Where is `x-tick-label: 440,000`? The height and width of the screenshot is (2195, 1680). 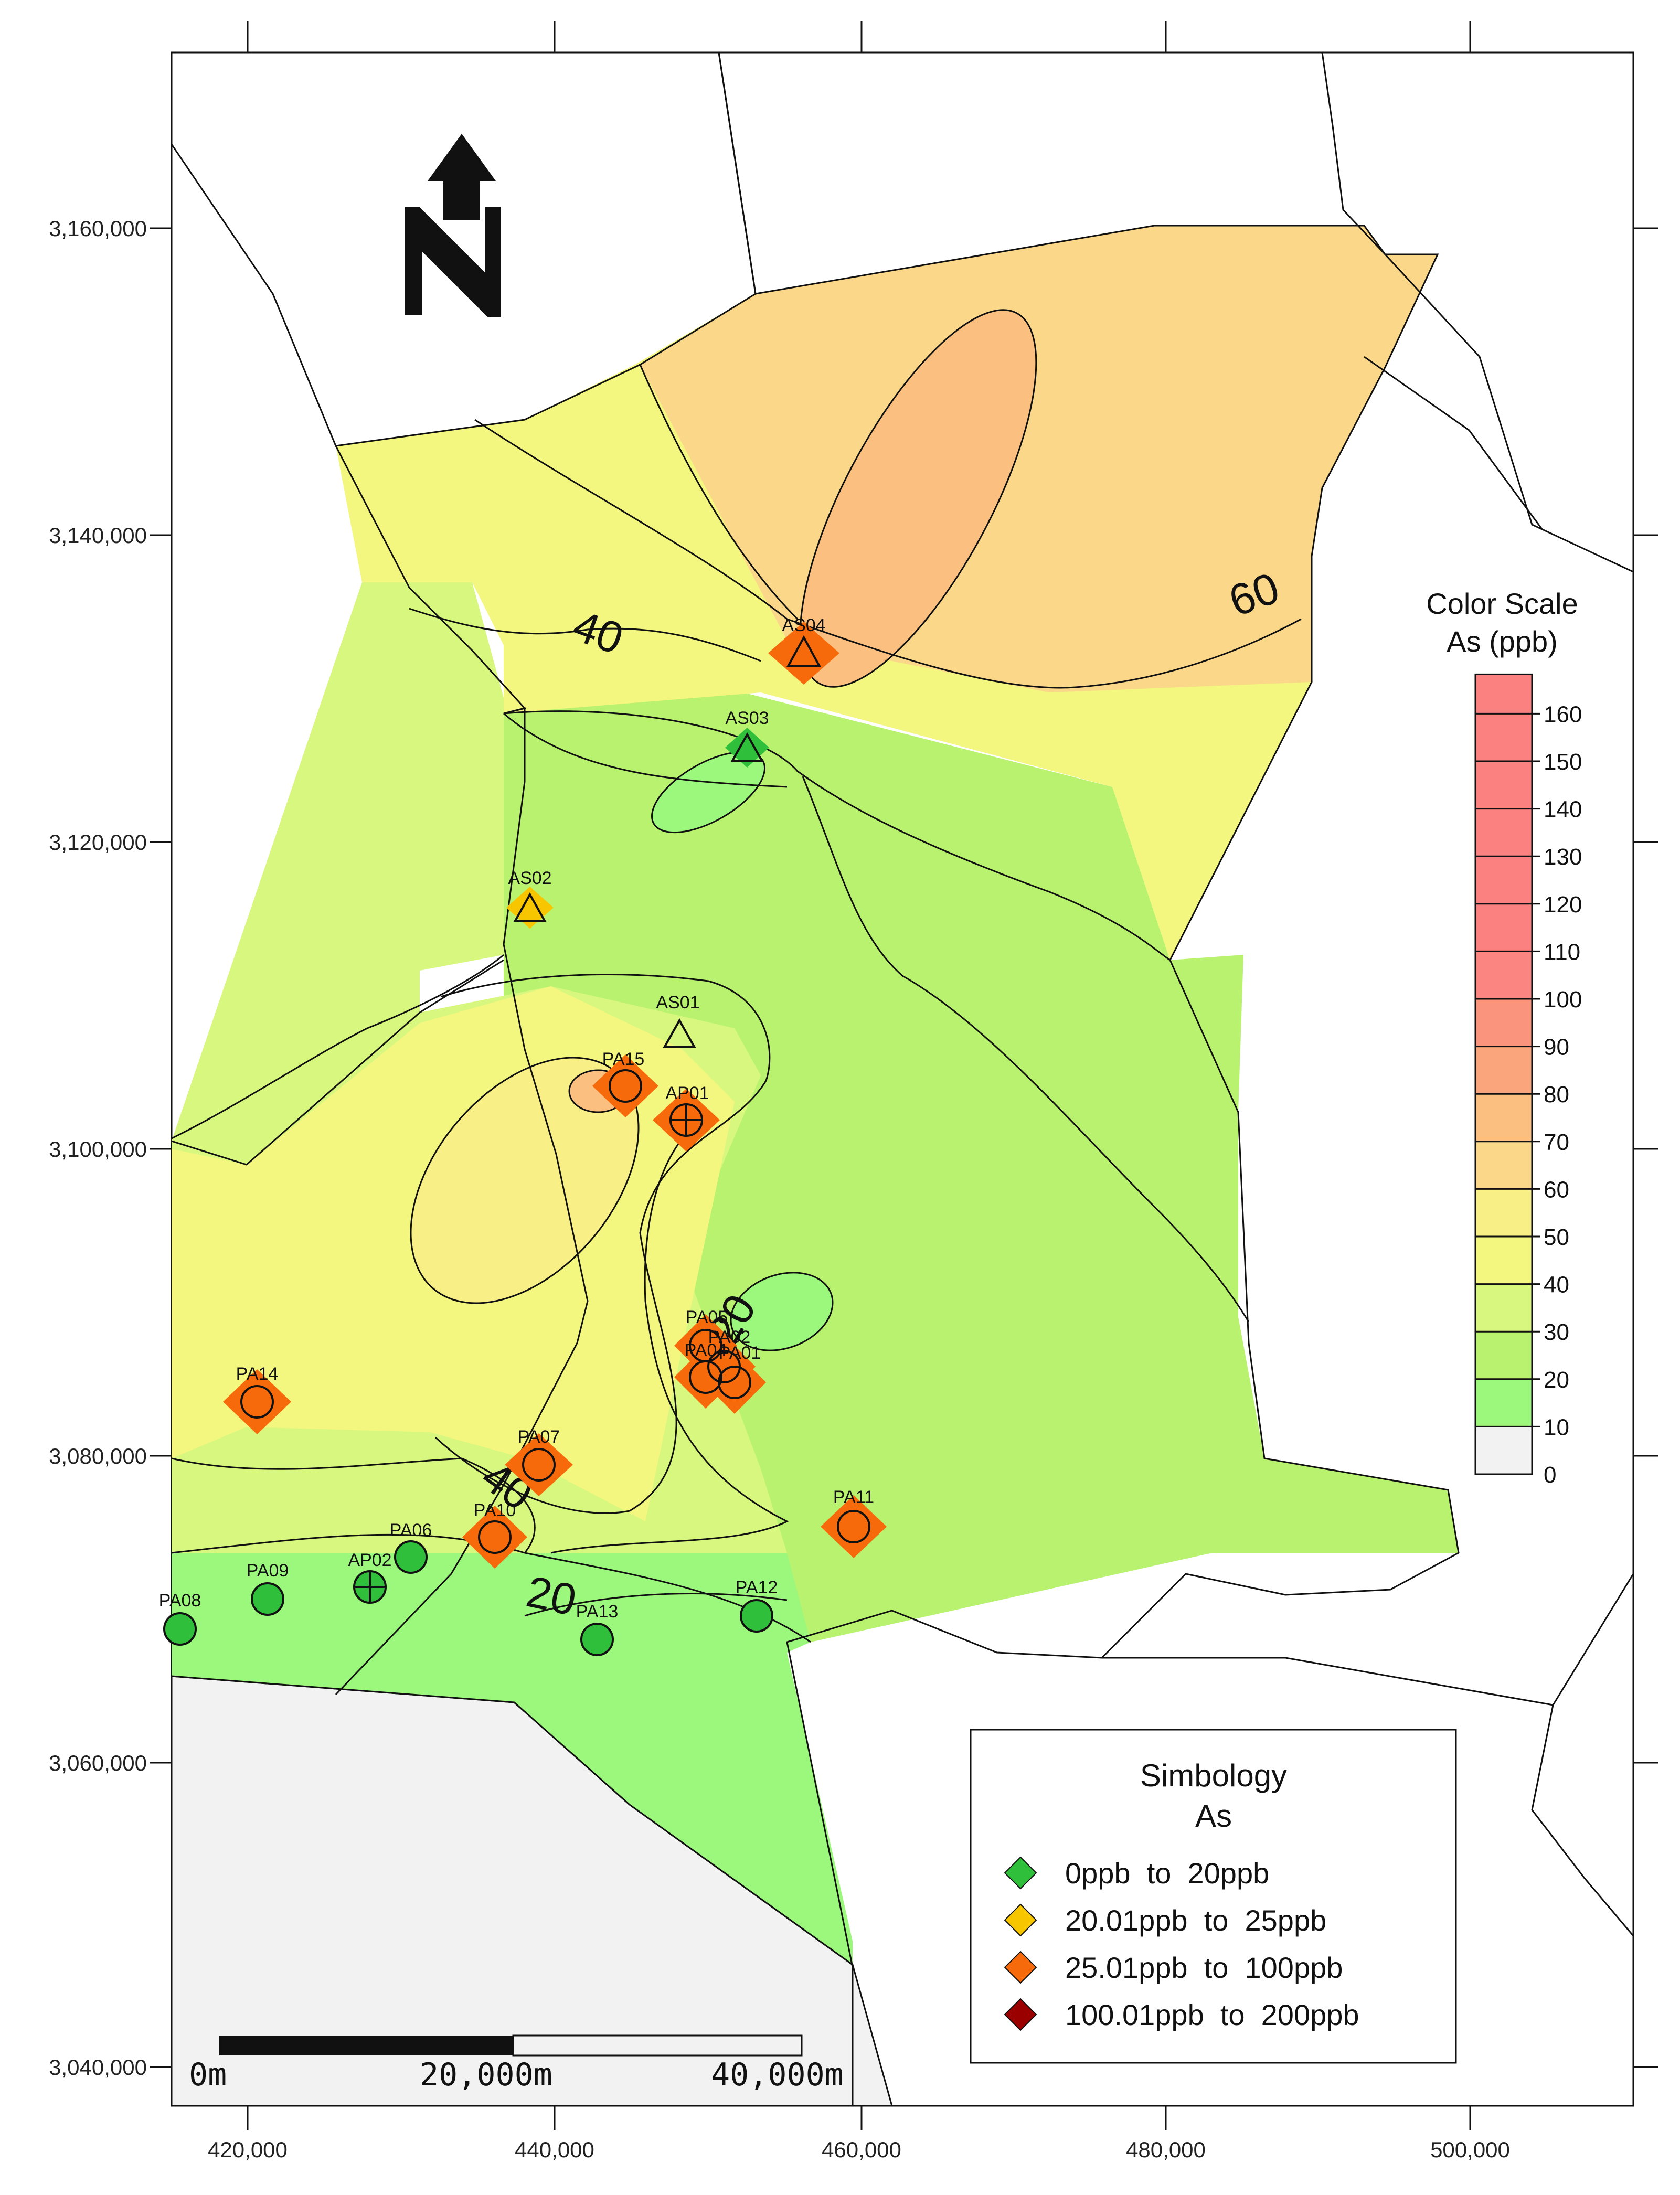 x-tick-label: 440,000 is located at coordinates (554, 2149).